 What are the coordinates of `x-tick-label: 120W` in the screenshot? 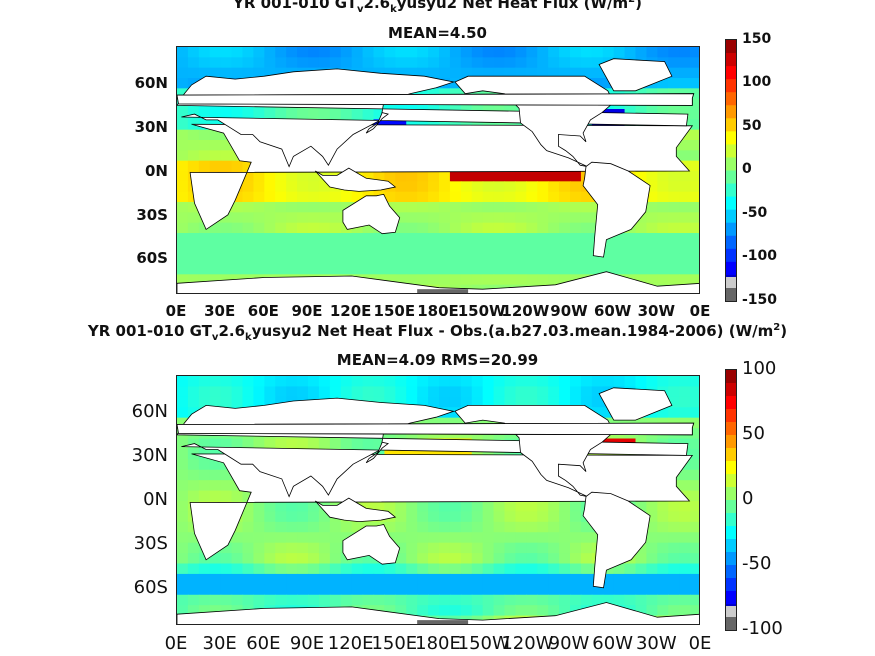 It's located at (525, 311).